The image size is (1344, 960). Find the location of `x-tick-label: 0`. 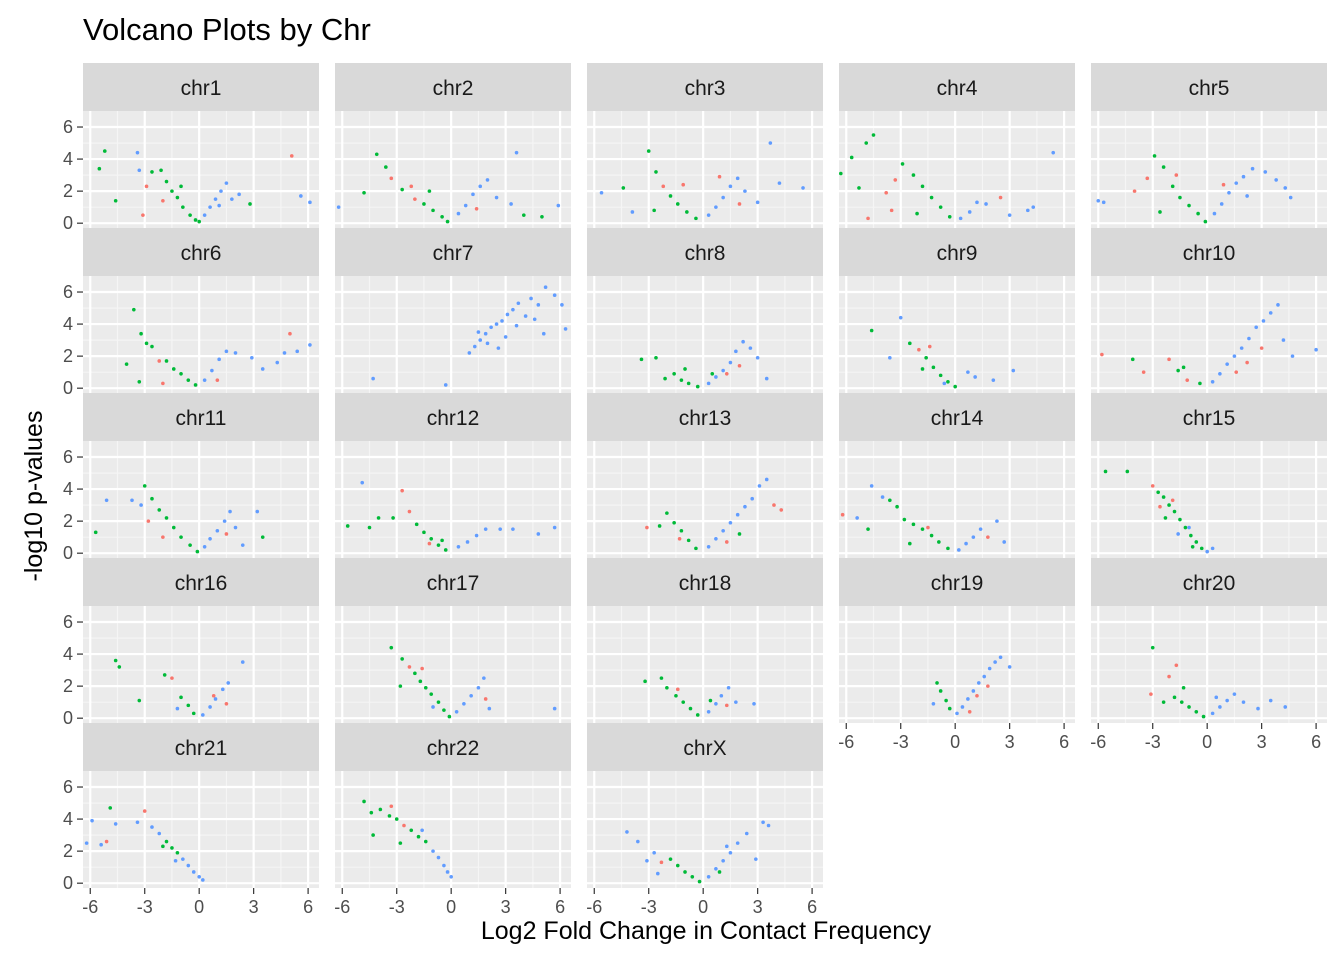

x-tick-label: 0 is located at coordinates (199, 907).